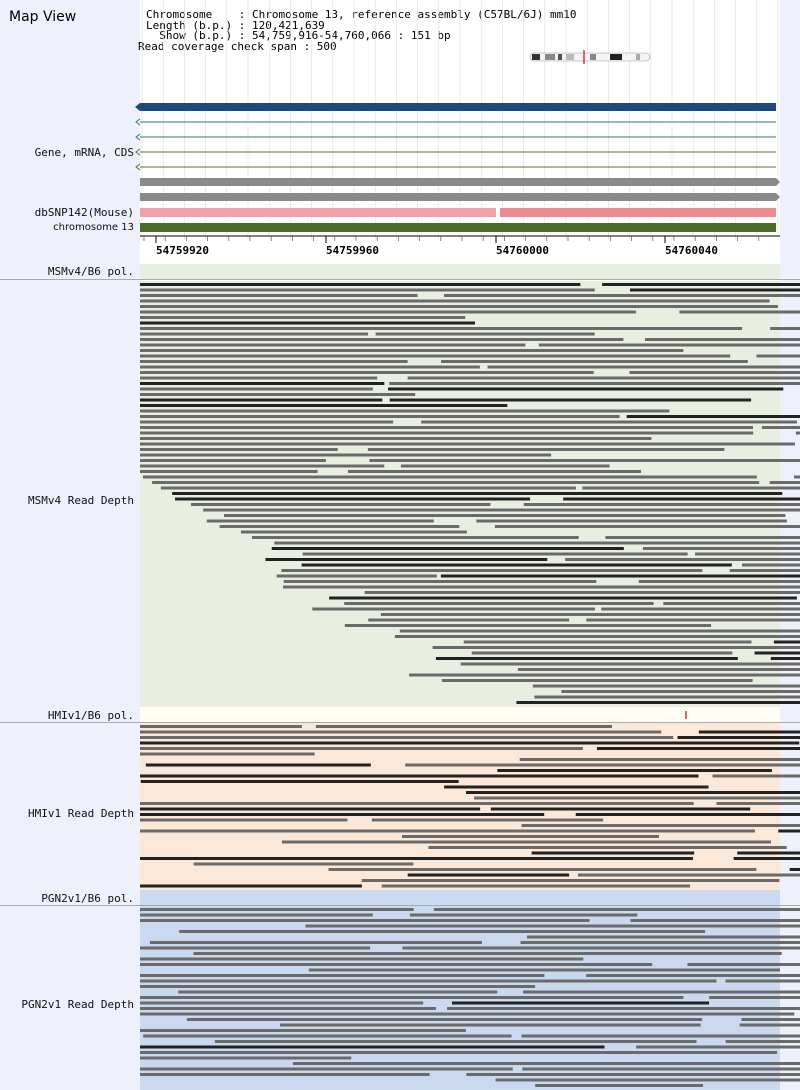 The image size is (800, 1090). I want to click on mrna-arrow-icon, so click(138, 137).